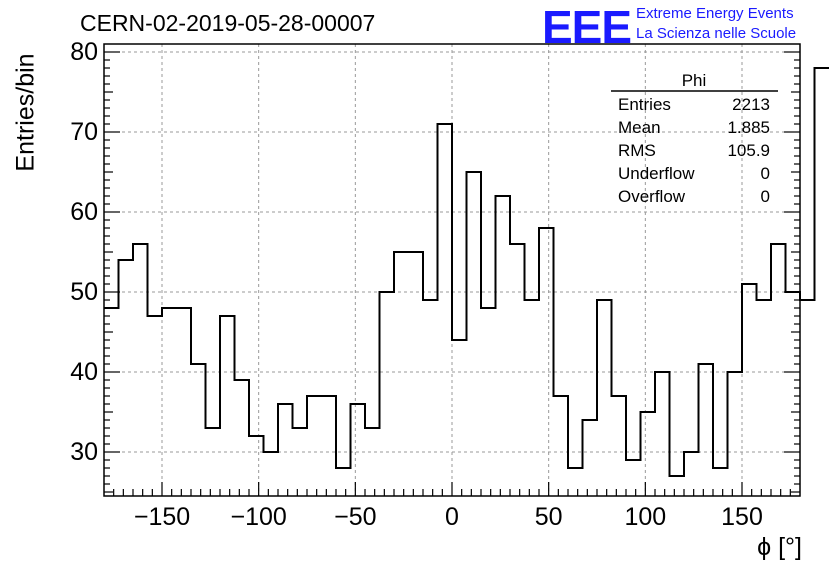  Describe the element at coordinates (716, 33) in the screenshot. I see `logo-line-2: La Scienza nelle Scuole` at that location.